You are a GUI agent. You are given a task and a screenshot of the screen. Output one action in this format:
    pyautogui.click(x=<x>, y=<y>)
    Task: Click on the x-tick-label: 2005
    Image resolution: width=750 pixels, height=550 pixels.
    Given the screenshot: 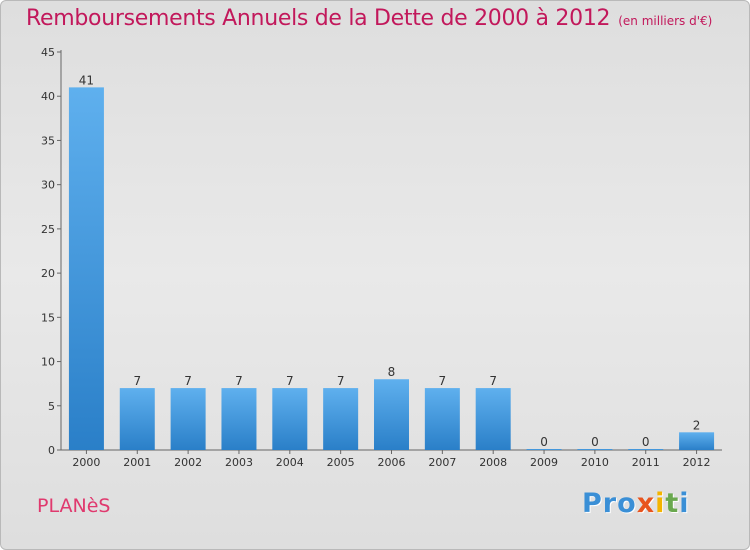 What is the action you would take?
    pyautogui.click(x=341, y=462)
    